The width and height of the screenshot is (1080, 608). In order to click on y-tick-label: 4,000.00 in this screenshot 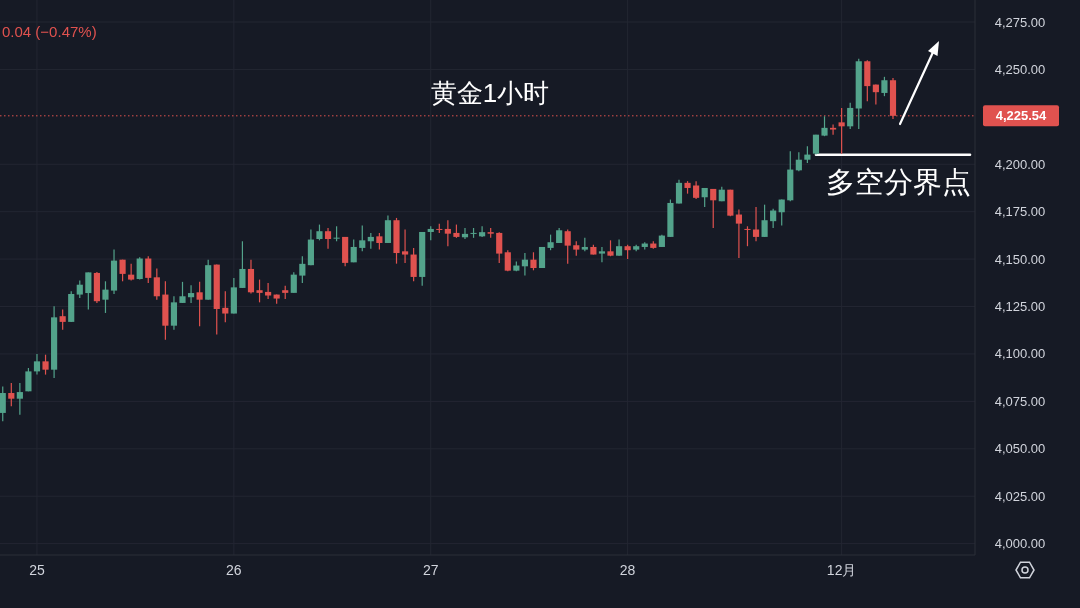, I will do `click(1020, 544)`.